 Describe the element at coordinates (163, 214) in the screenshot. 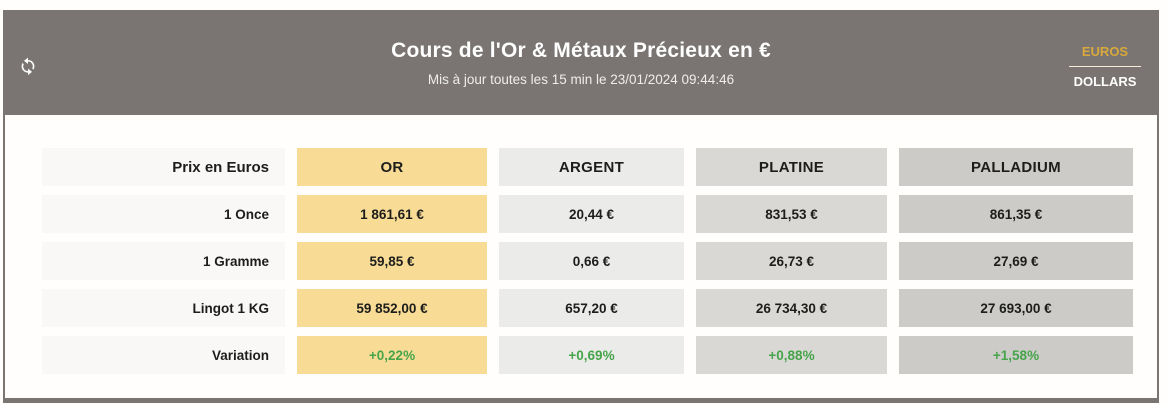

I see `row-label-once: 1 Once` at that location.